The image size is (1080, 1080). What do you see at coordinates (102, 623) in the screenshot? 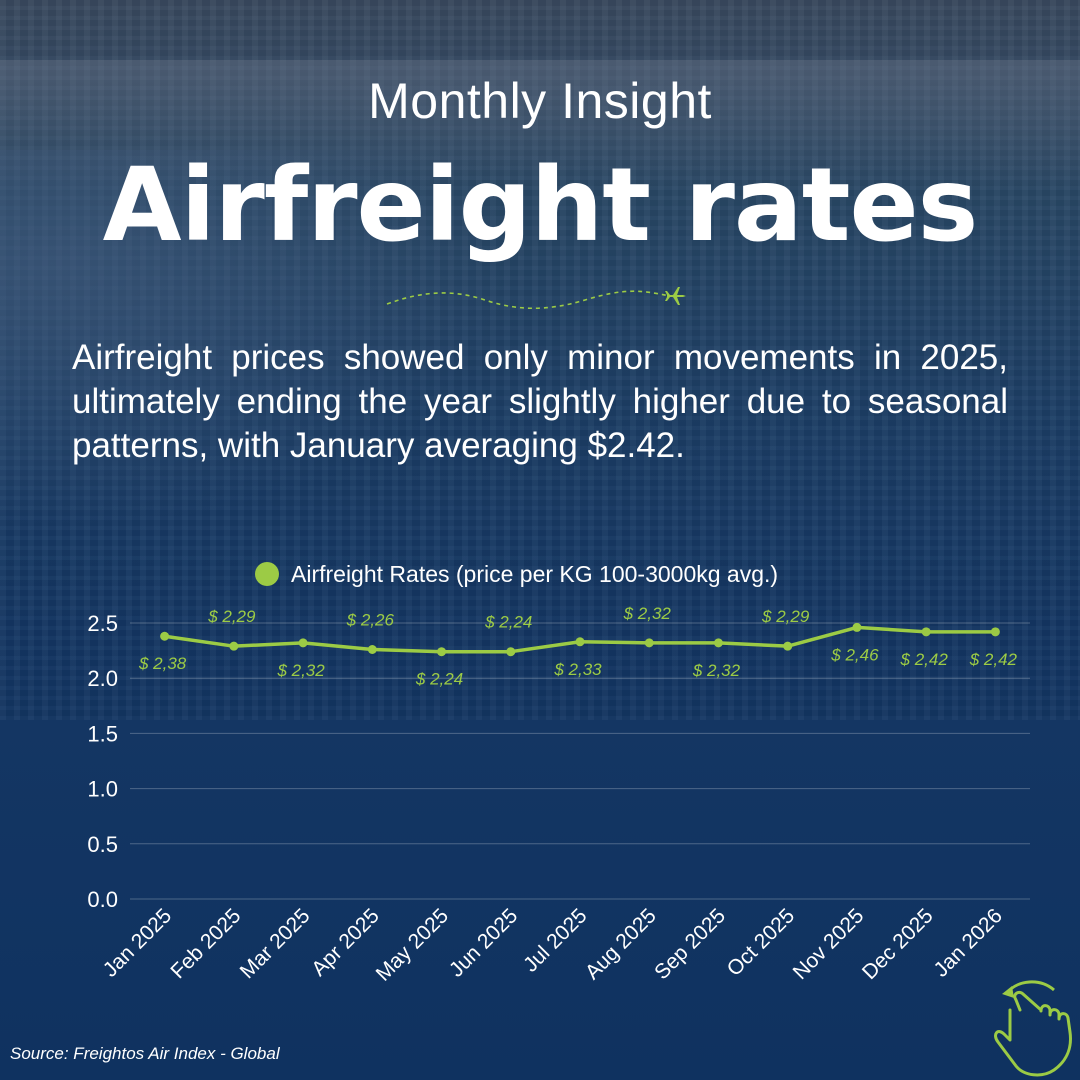
I see `y-tick-label: 2.5` at bounding box center [102, 623].